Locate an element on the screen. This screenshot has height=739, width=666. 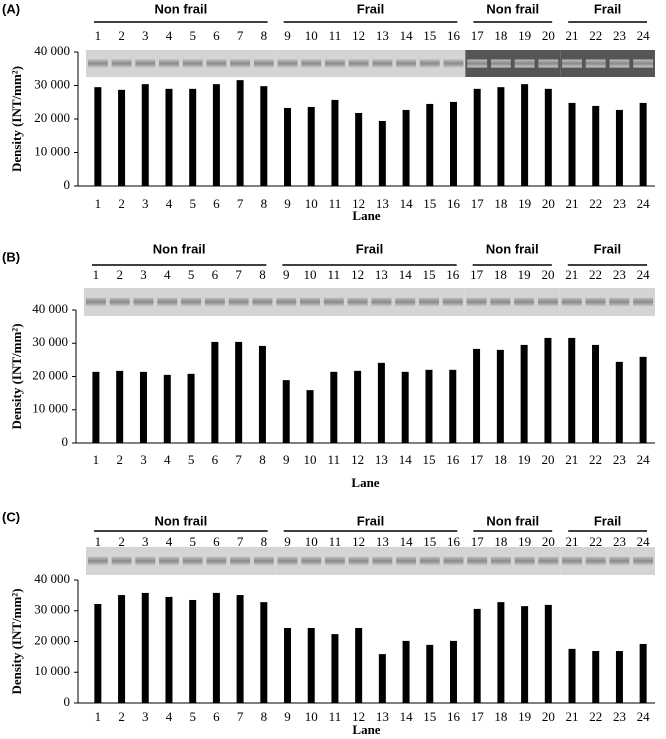
lane-number: 19 is located at coordinates (524, 35).